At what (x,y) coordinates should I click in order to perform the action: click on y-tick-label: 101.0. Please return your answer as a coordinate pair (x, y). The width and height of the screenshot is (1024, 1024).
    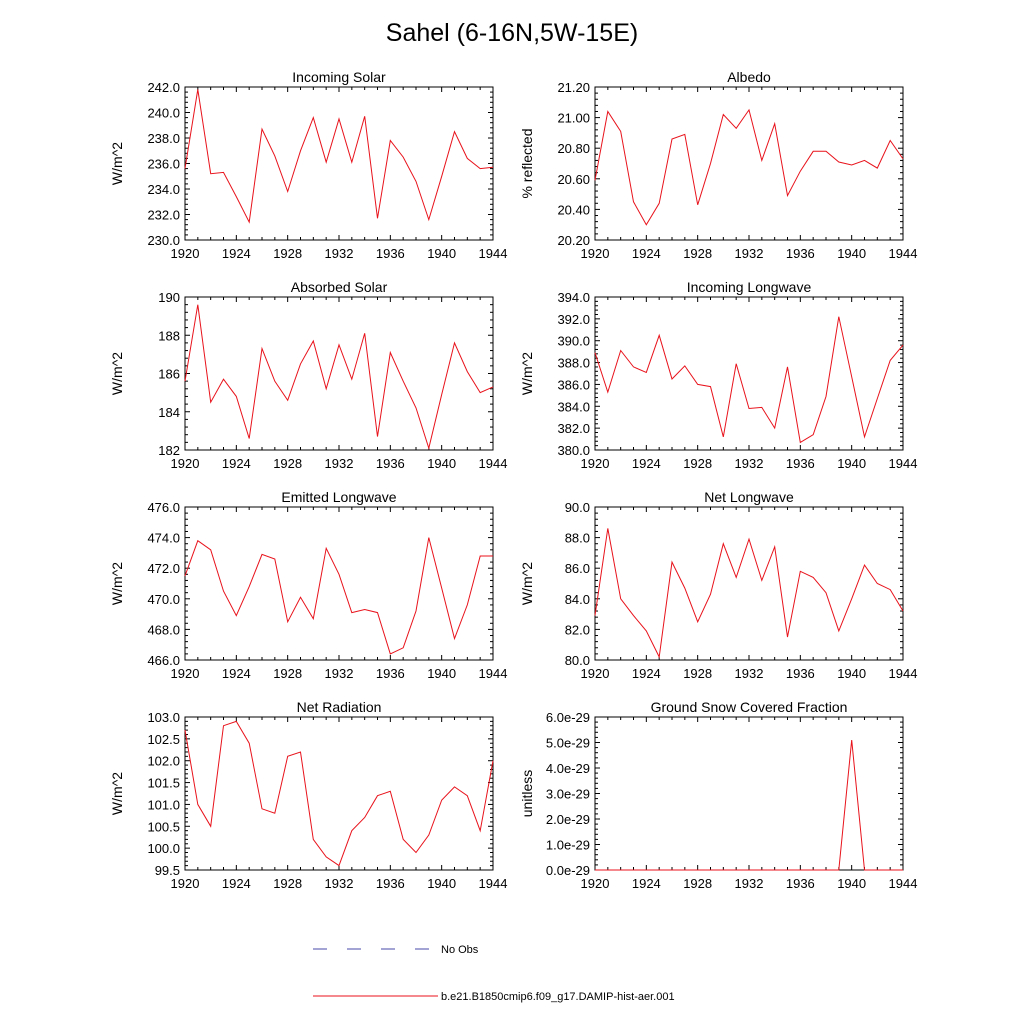
    Looking at the image, I should click on (163, 804).